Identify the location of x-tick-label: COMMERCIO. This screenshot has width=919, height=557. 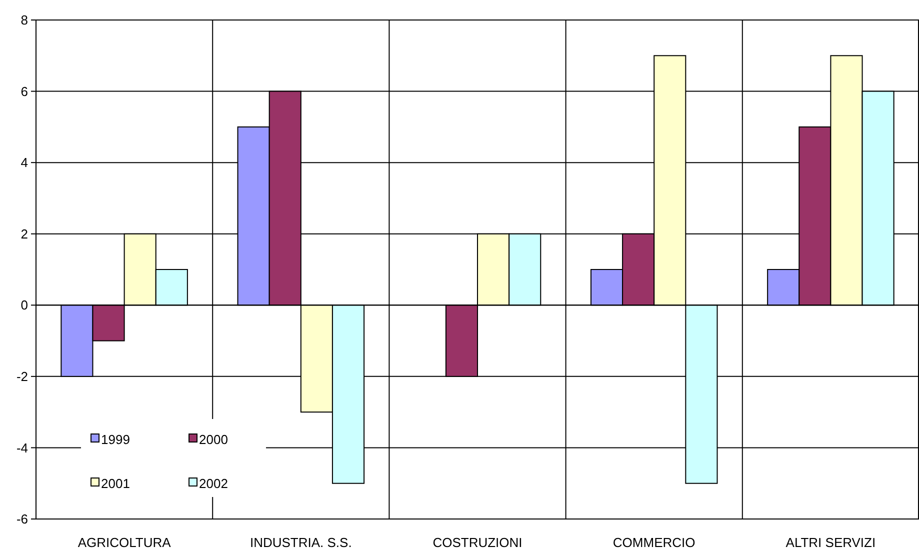
(654, 542).